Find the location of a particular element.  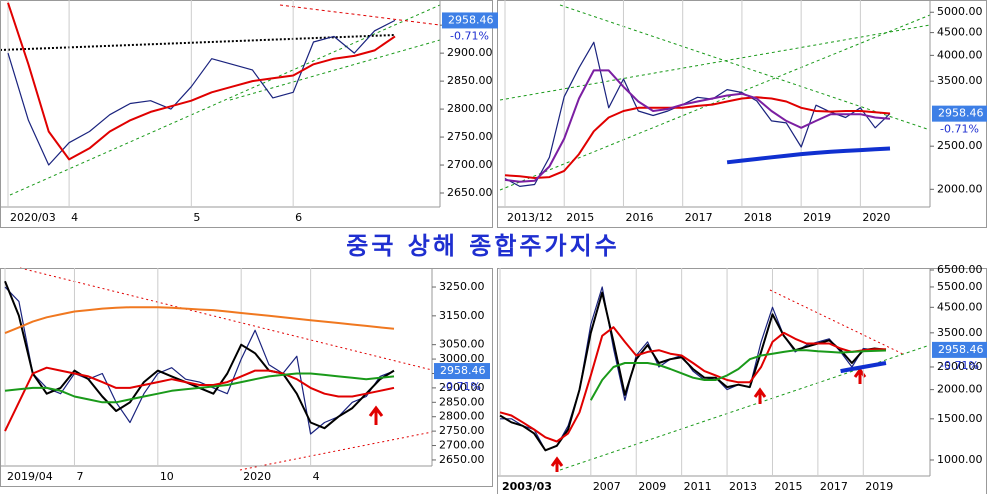

y-tick-label: 1000.00 is located at coordinates (960, 459).